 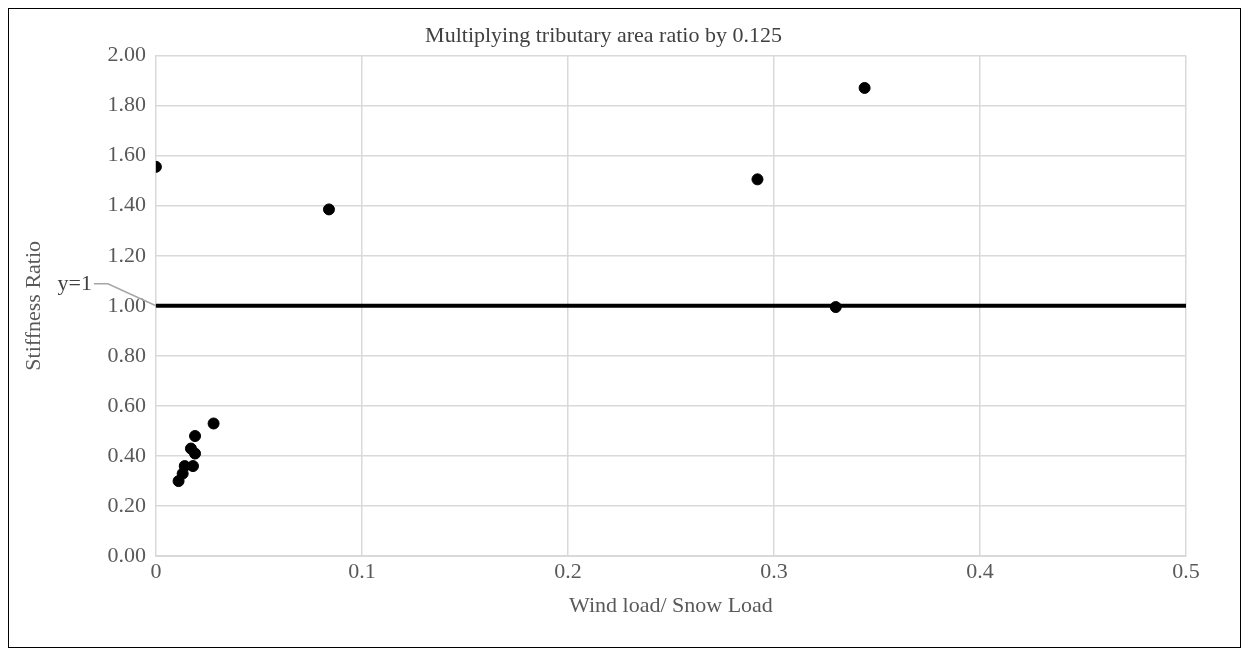 What do you see at coordinates (362, 571) in the screenshot?
I see `x-tick-label: 0.1` at bounding box center [362, 571].